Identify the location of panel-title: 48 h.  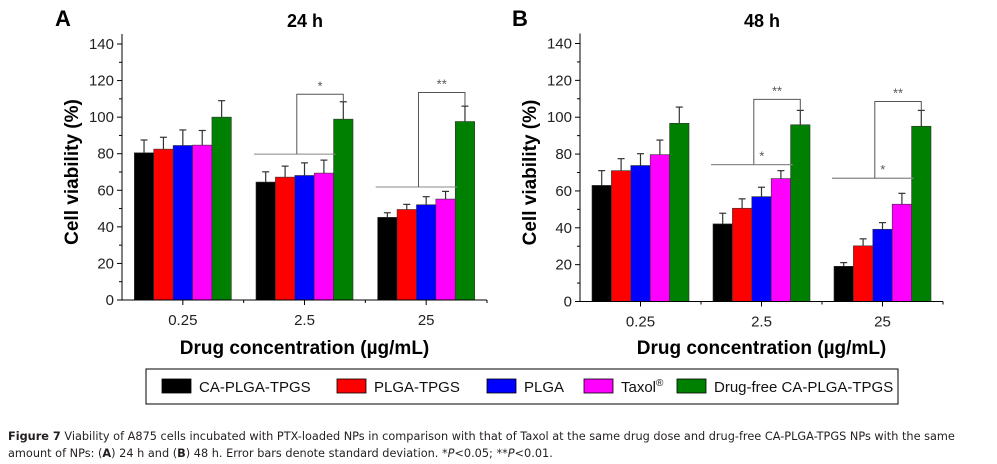
(762, 21).